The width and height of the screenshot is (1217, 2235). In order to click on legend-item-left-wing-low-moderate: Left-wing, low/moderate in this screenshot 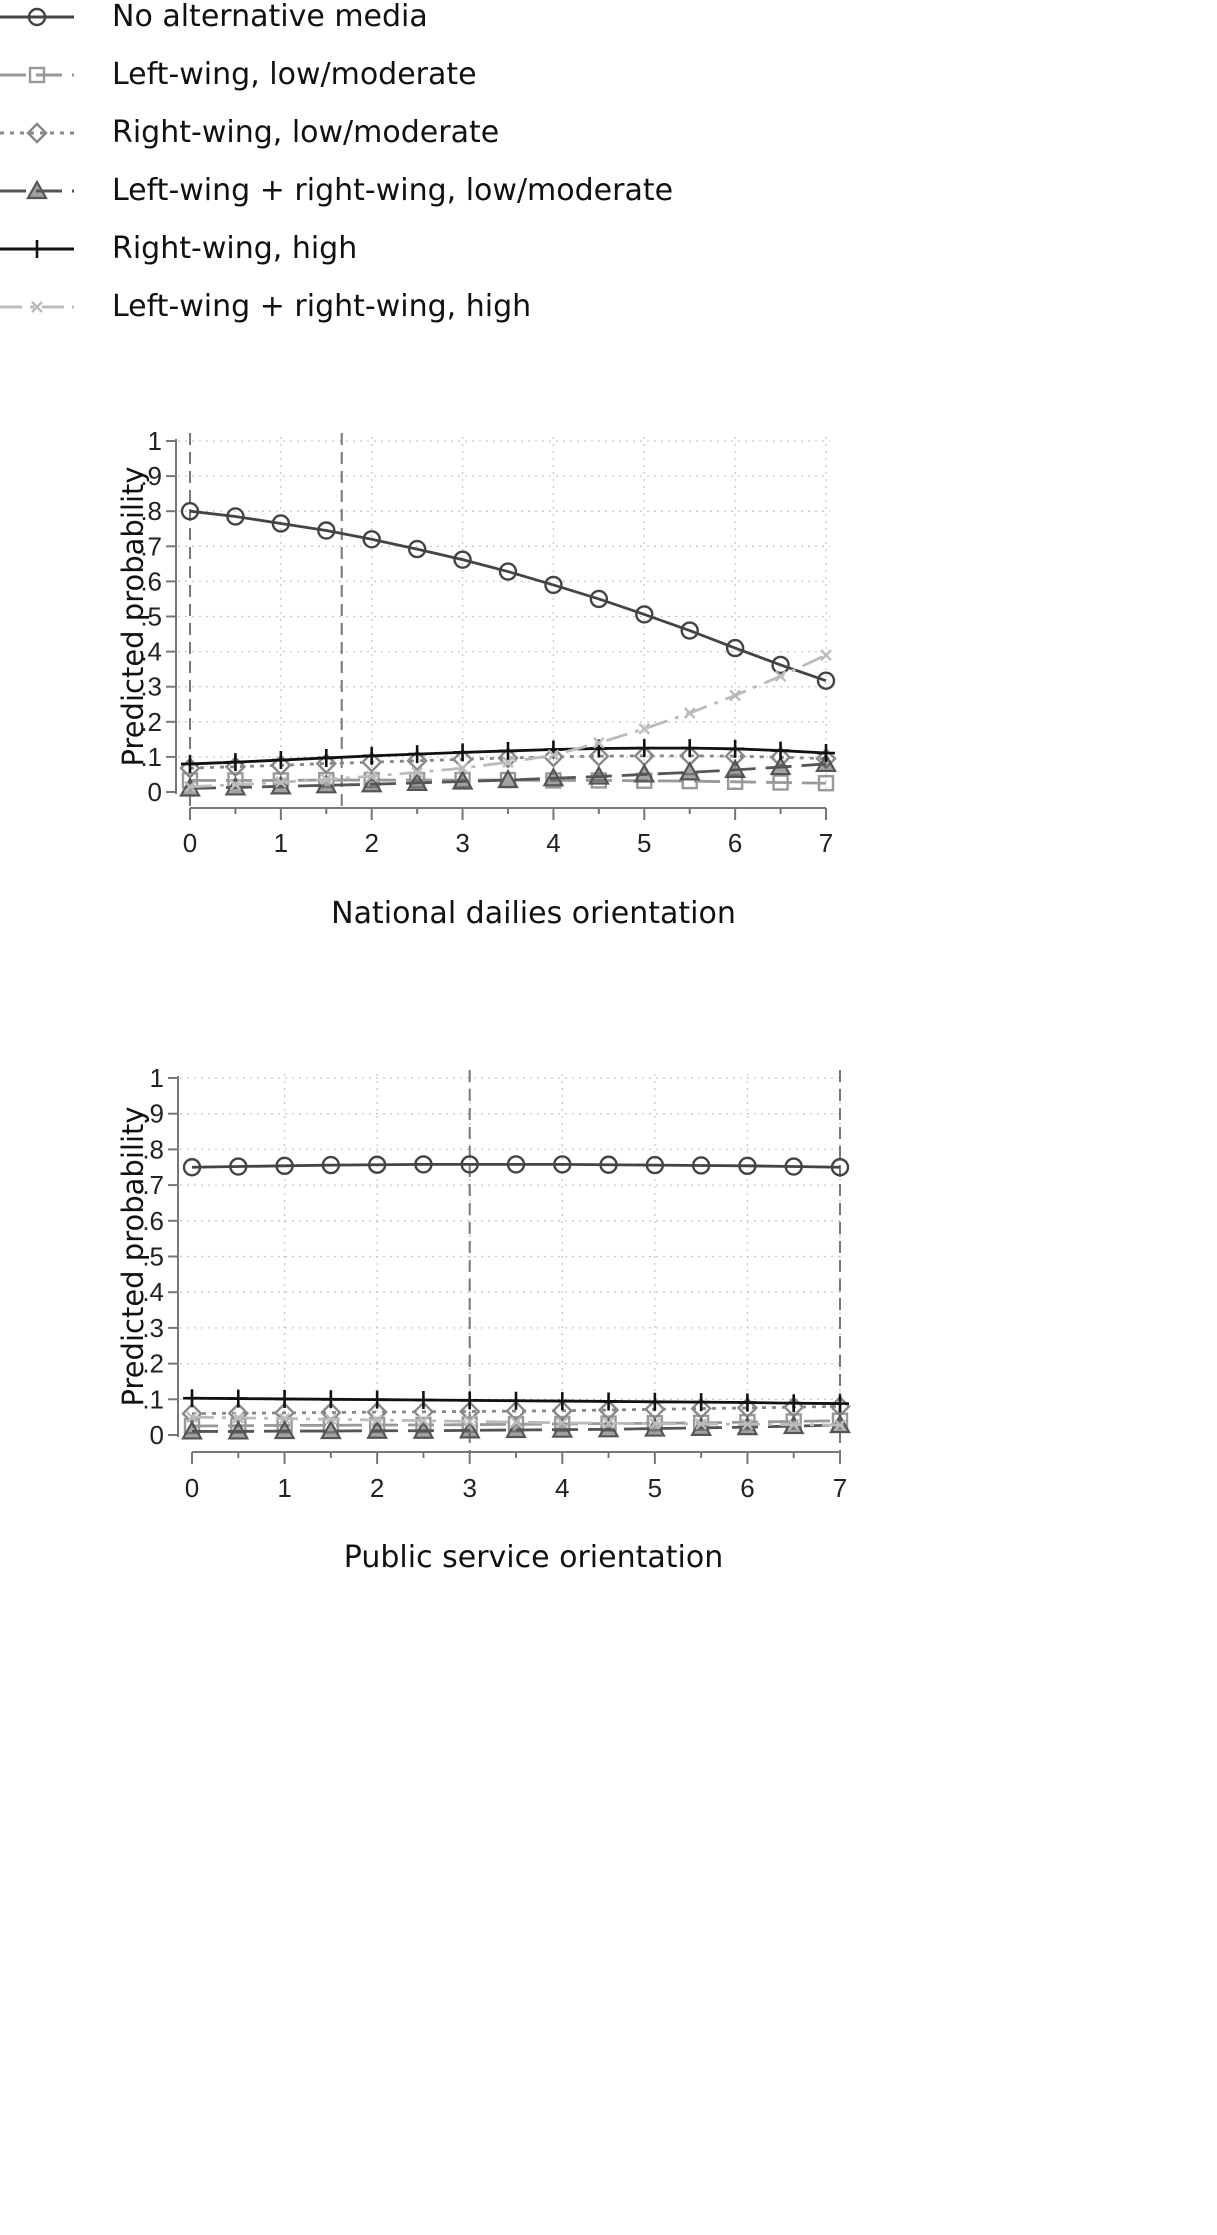, I will do `click(380, 78)`.